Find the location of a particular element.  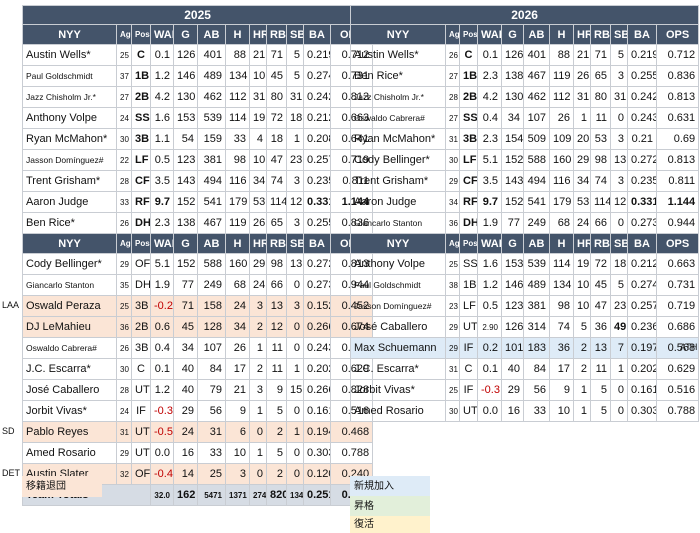

stat-rbi: 45 is located at coordinates (600, 285).